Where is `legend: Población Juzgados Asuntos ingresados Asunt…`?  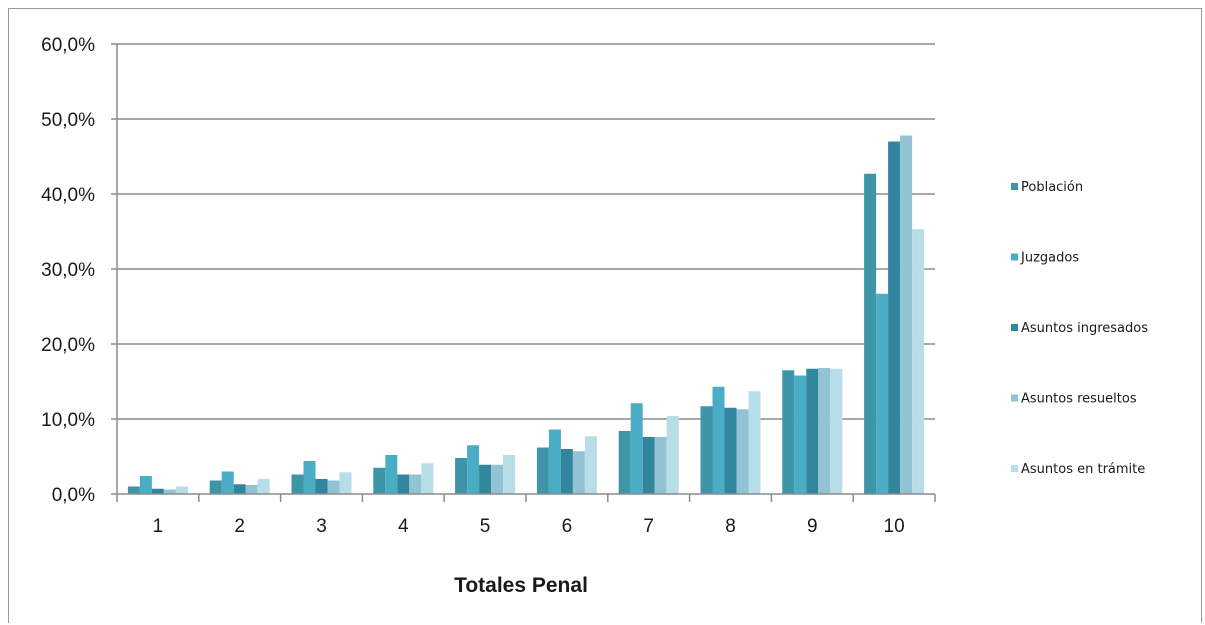 legend: Población Juzgados Asuntos ingresados Asunt… is located at coordinates (1079, 328).